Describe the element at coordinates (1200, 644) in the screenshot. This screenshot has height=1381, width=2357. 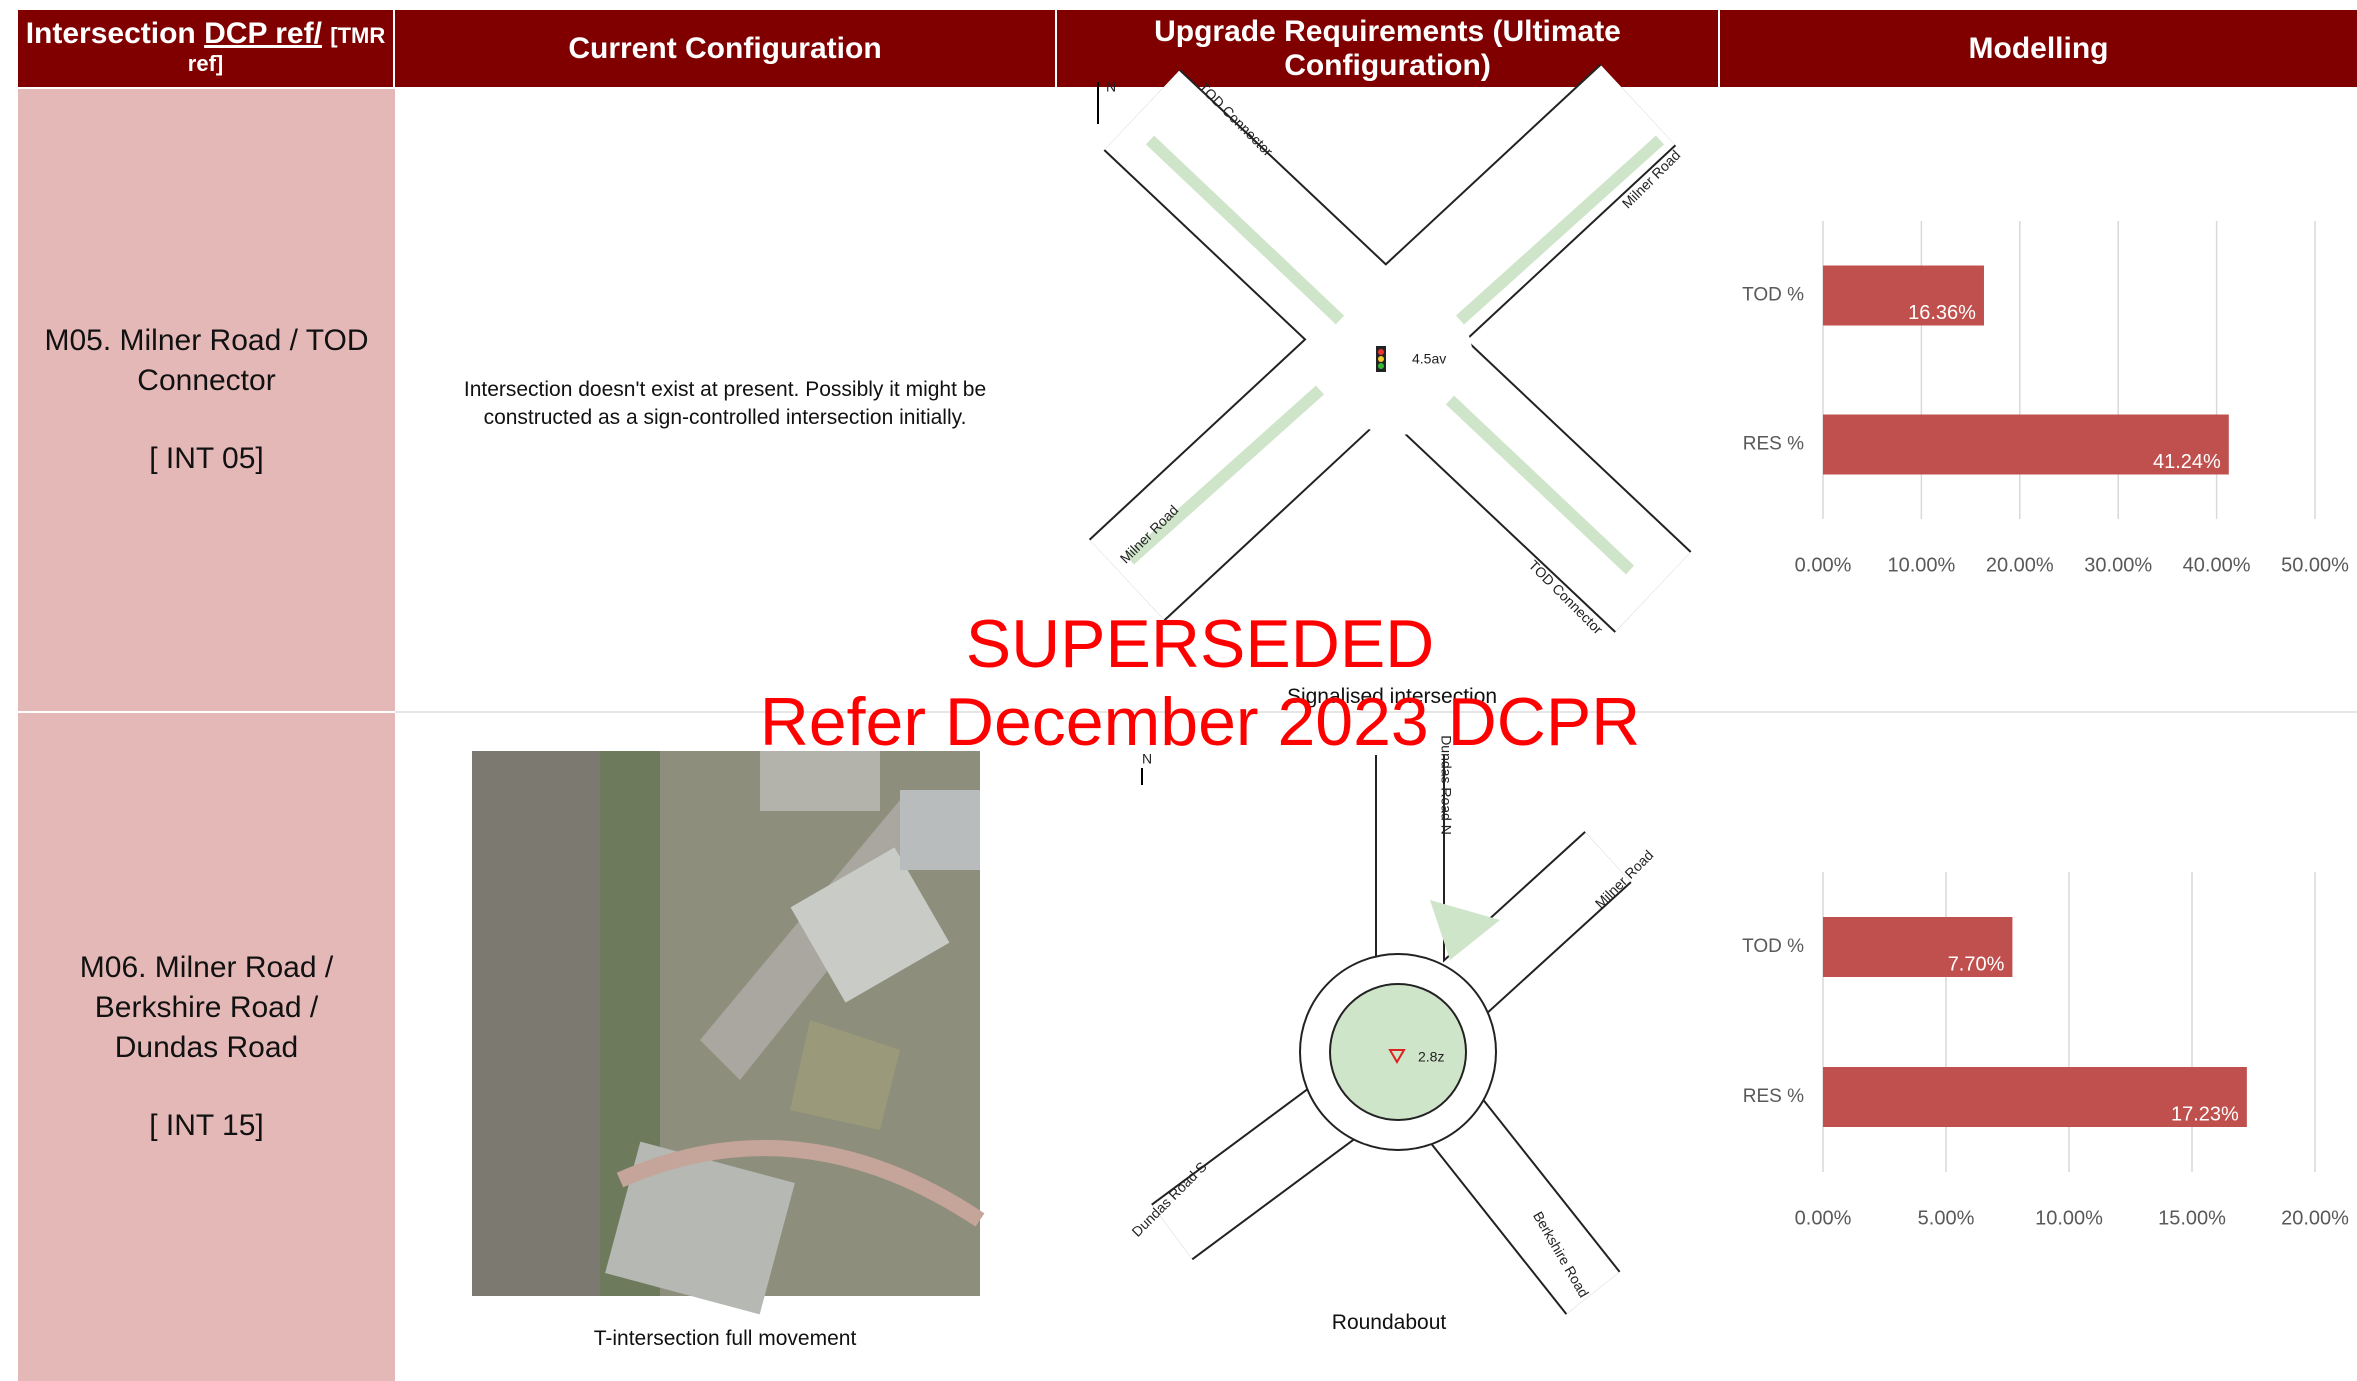
I see `watermark-line: SUPERSEDED` at that location.